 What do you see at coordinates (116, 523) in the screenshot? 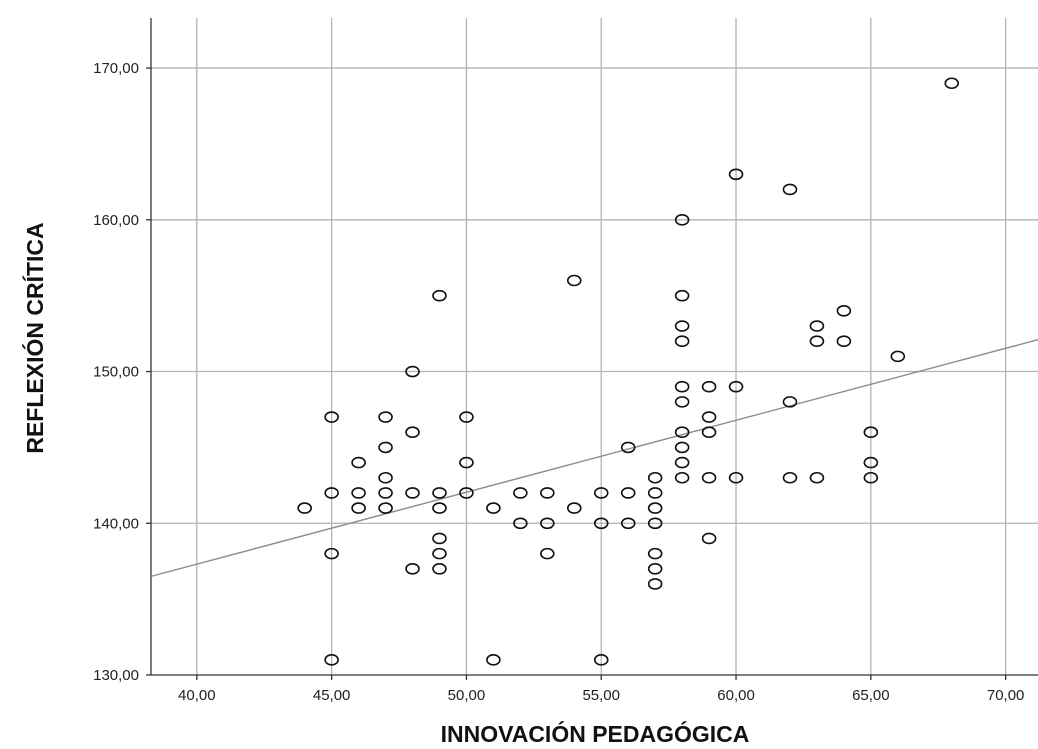
I see `y-tick-label: 140,00` at bounding box center [116, 523].